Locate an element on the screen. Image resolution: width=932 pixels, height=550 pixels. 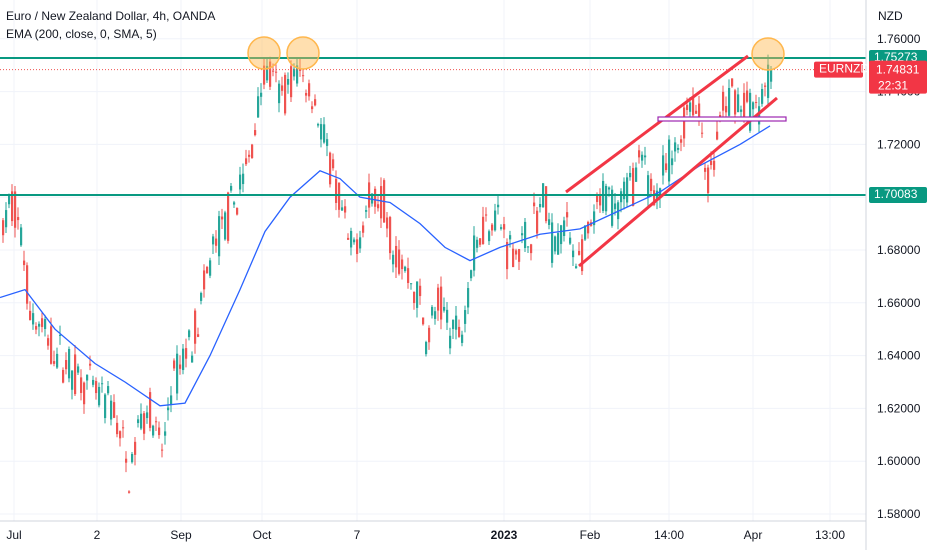
purple-zone-box is located at coordinates (722, 119).